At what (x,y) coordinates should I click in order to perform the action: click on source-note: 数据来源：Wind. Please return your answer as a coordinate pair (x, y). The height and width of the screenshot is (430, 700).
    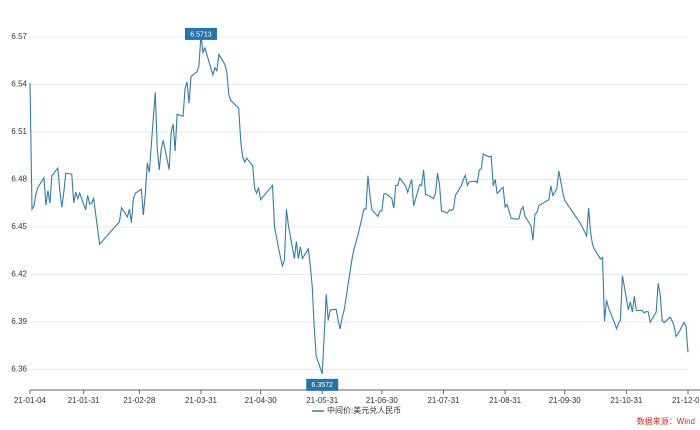
    Looking at the image, I should click on (666, 421).